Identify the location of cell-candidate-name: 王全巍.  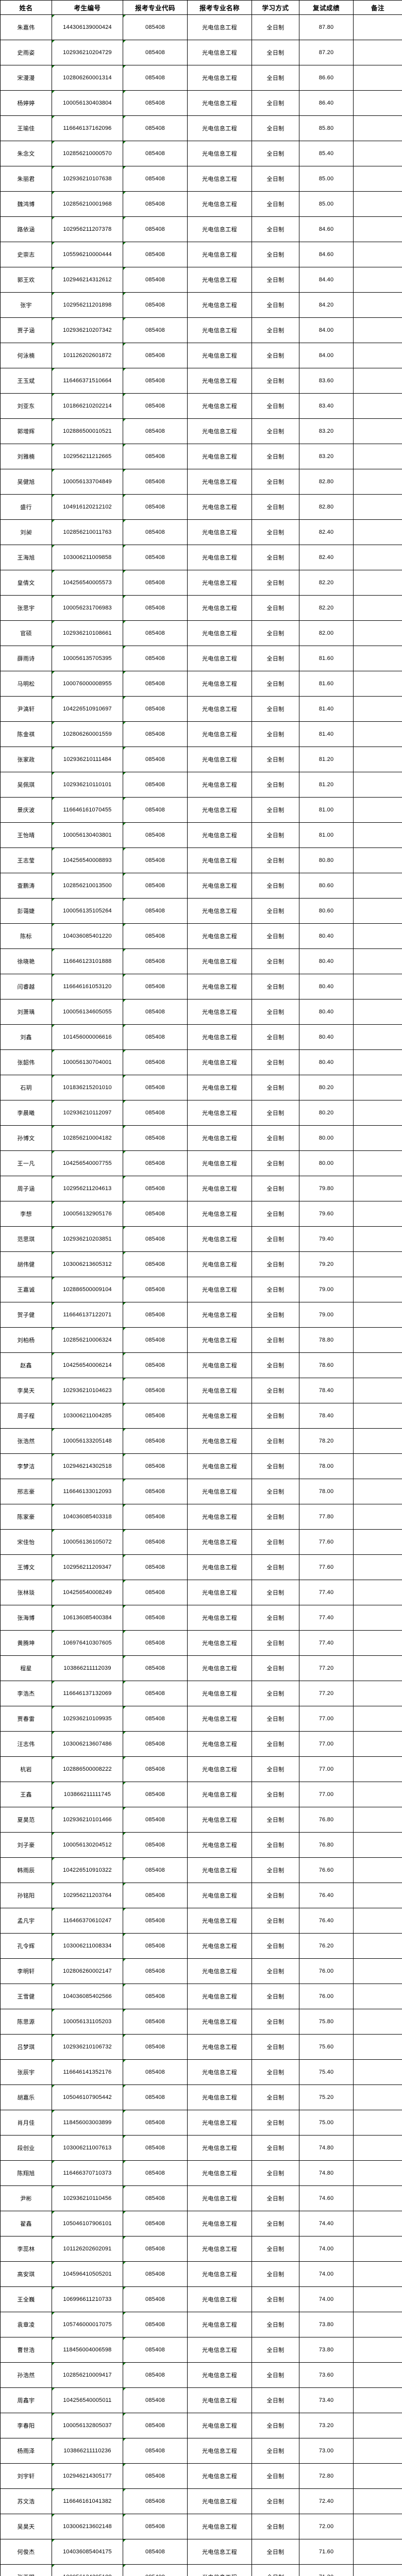
(26, 2299).